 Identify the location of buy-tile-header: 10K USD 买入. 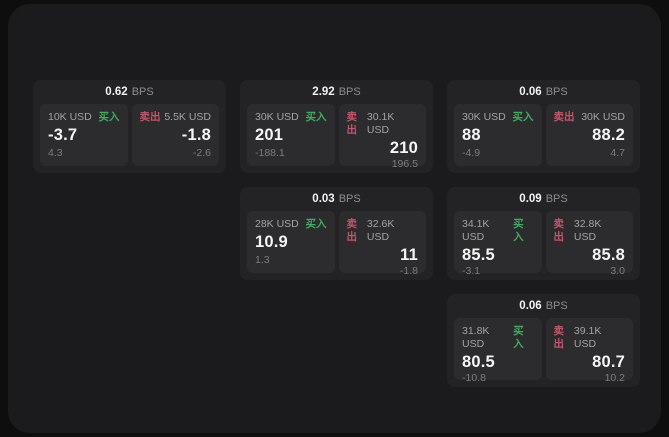
(84, 117).